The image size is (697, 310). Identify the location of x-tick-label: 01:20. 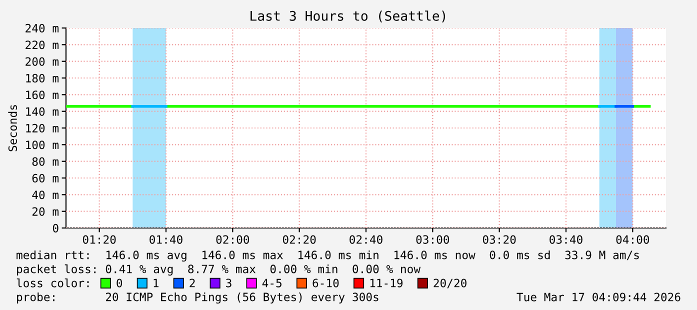
(99, 239).